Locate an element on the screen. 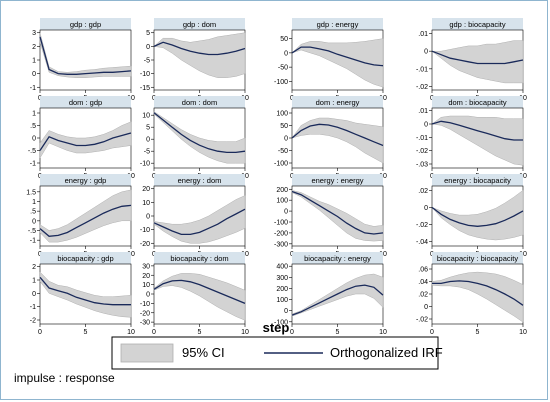 Image resolution: width=550 pixels, height=402 pixels. irf-panel: gdp : biocapacity-.02-.010.010510 is located at coordinates (471, 60).